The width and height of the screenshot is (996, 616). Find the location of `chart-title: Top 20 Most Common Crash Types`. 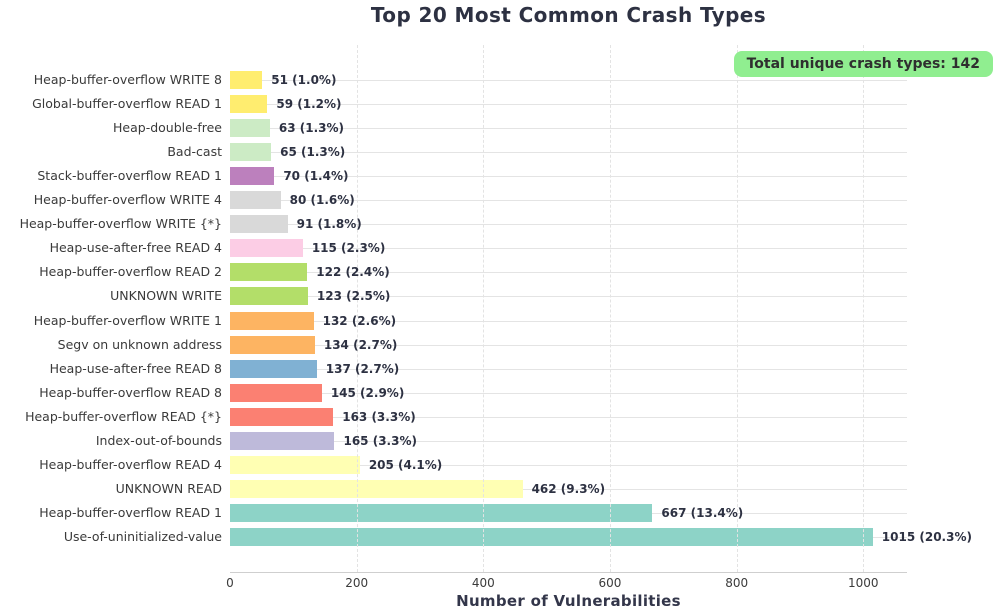

chart-title: Top 20 Most Common Crash Types is located at coordinates (568, 15).